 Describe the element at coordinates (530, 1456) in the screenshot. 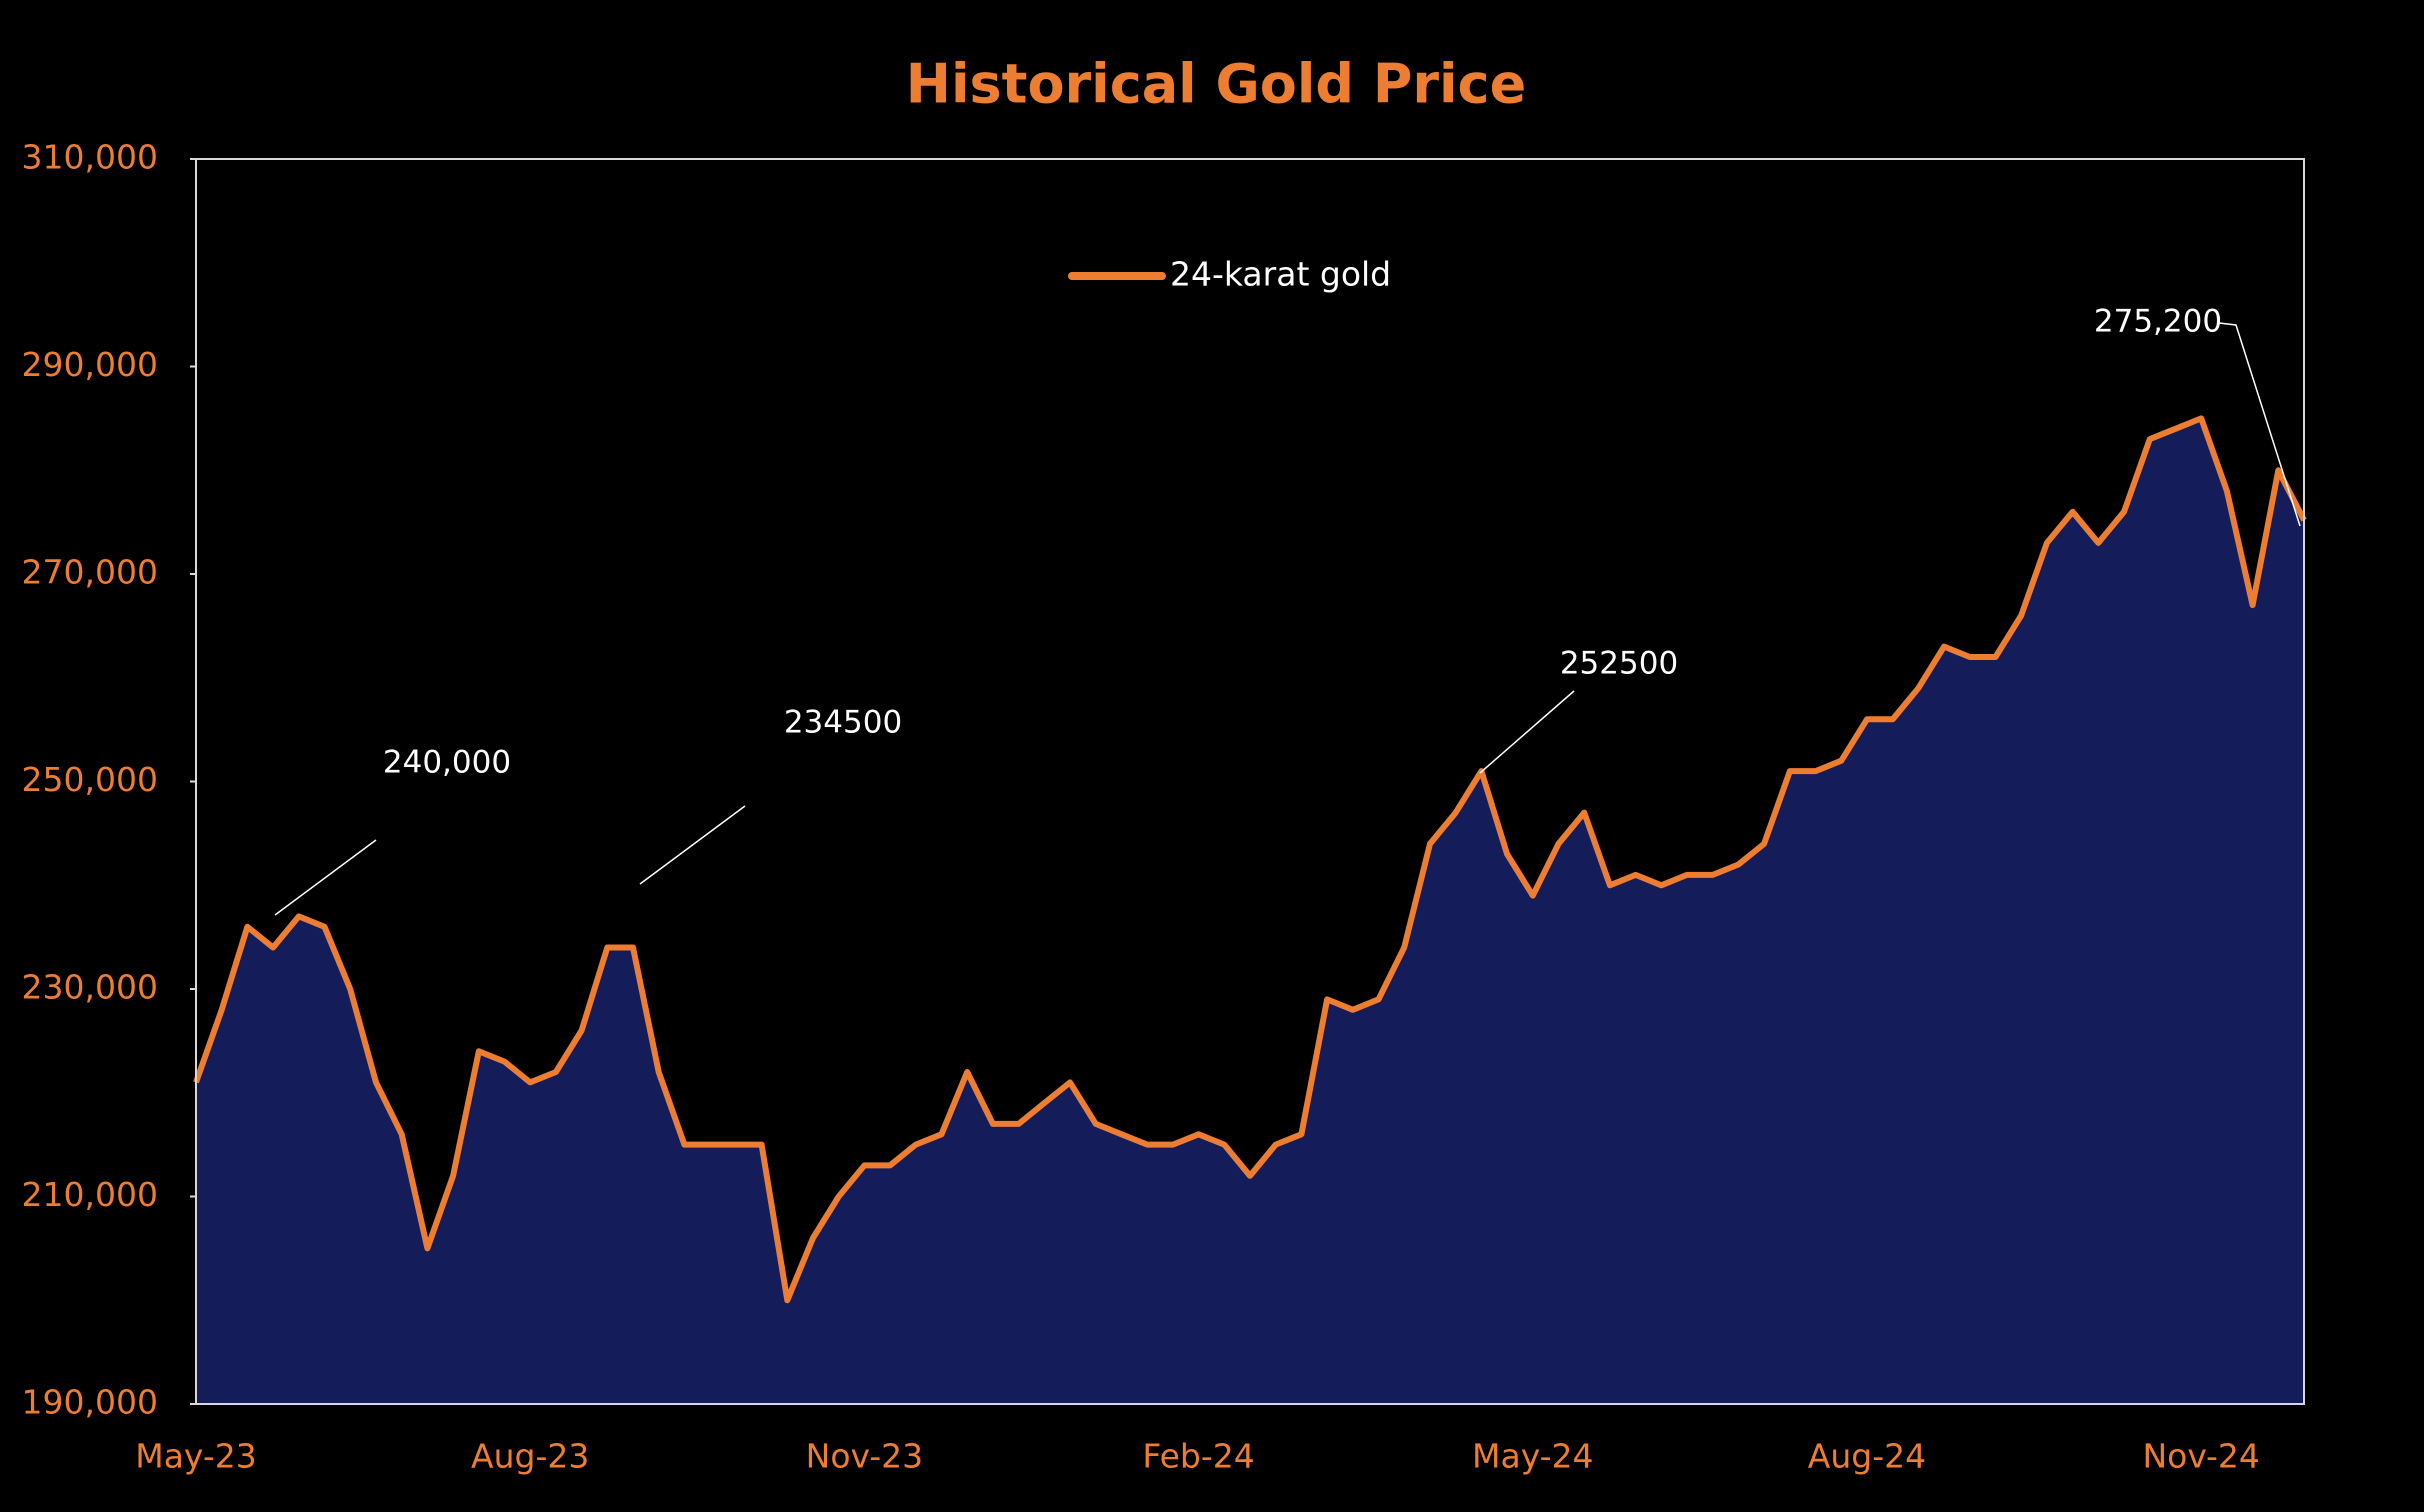

I see `x-tick-label: Aug-23` at that location.